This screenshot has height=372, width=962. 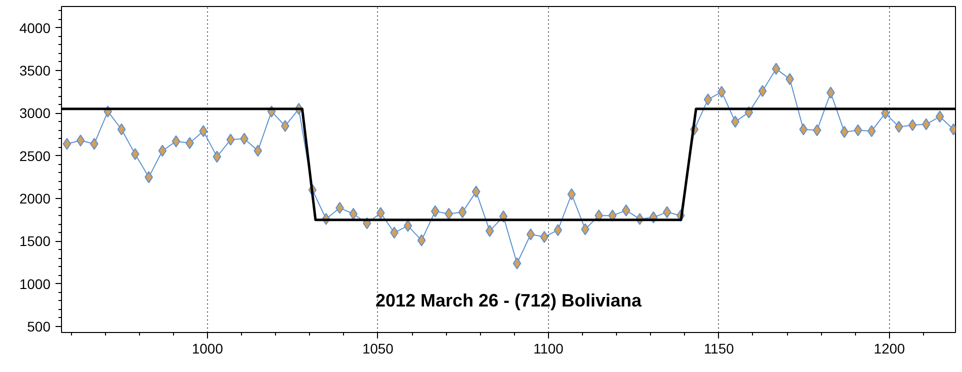 What do you see at coordinates (378, 348) in the screenshot?
I see `x-tick-label: 1050` at bounding box center [378, 348].